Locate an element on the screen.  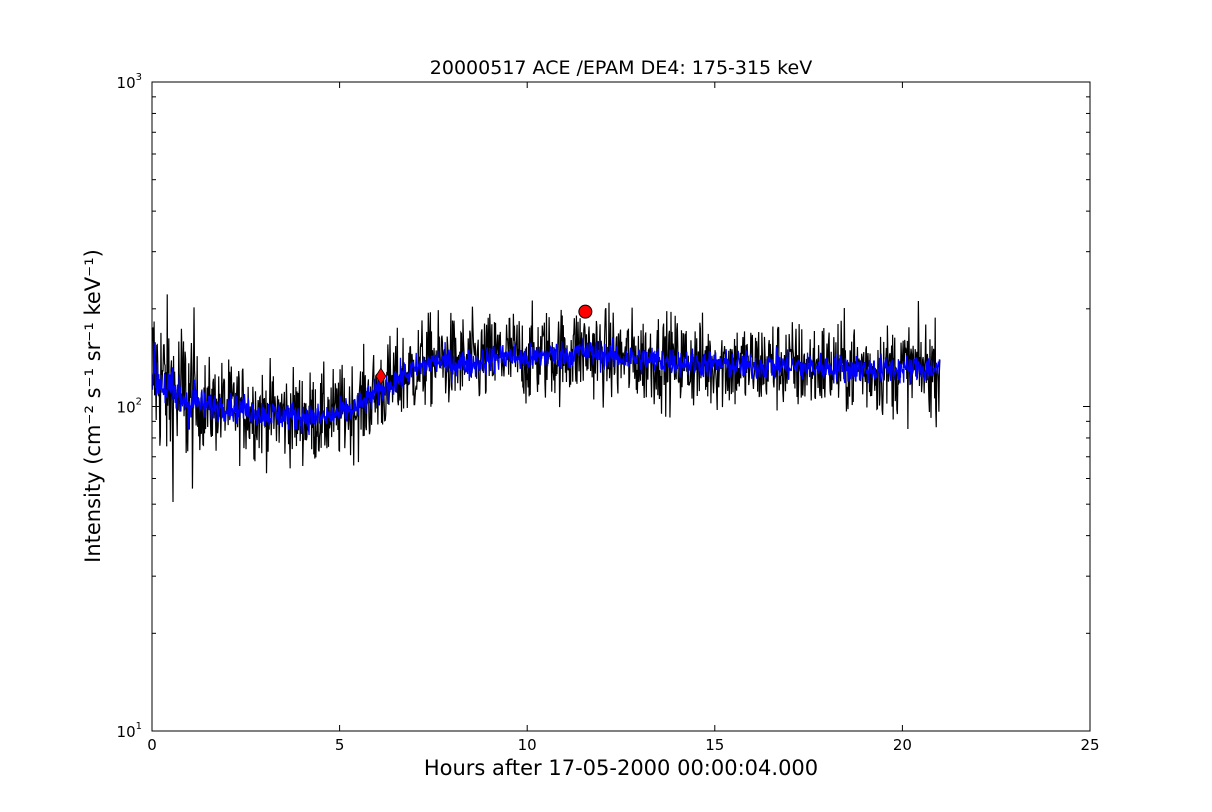
x-tick-label: 25 is located at coordinates (1089, 745).